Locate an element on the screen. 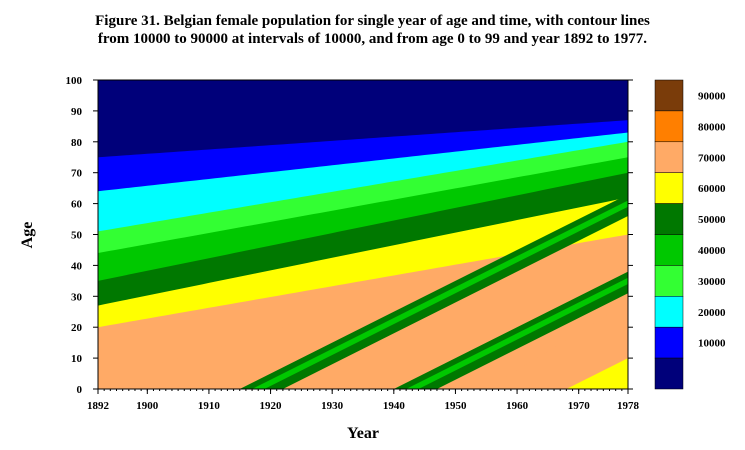 This screenshot has height=450, width=745. y-axis-label: Age is located at coordinates (27, 235).